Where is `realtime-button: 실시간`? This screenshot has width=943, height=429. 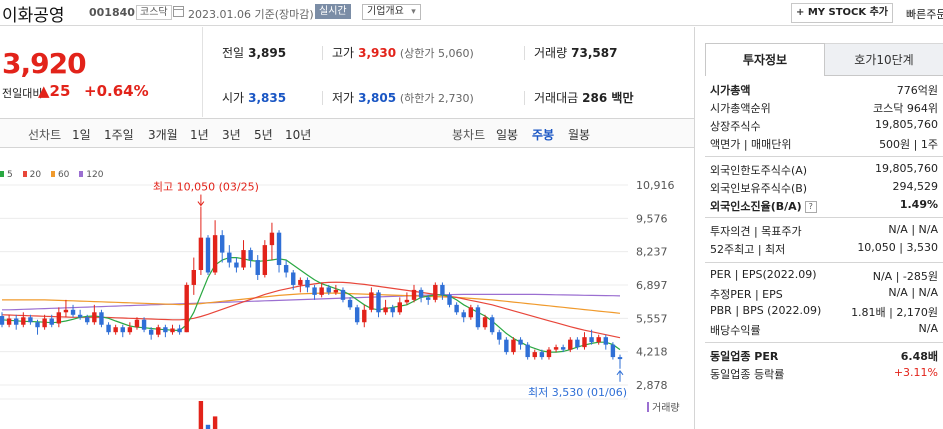
realtime-button: 실시간 is located at coordinates (333, 11).